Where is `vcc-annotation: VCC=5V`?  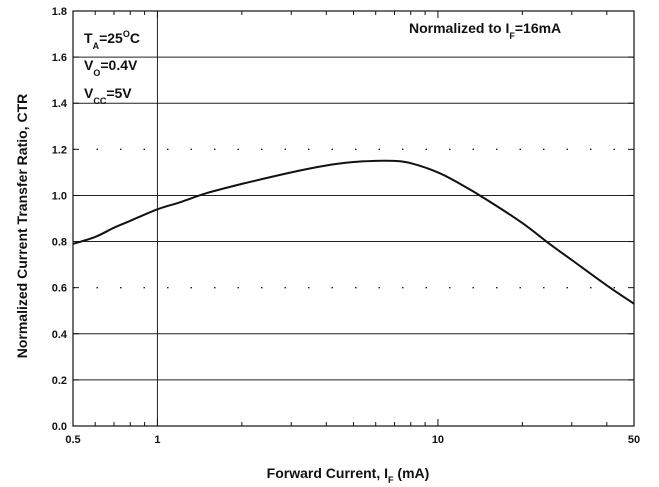 vcc-annotation: VCC=5V is located at coordinates (108, 95).